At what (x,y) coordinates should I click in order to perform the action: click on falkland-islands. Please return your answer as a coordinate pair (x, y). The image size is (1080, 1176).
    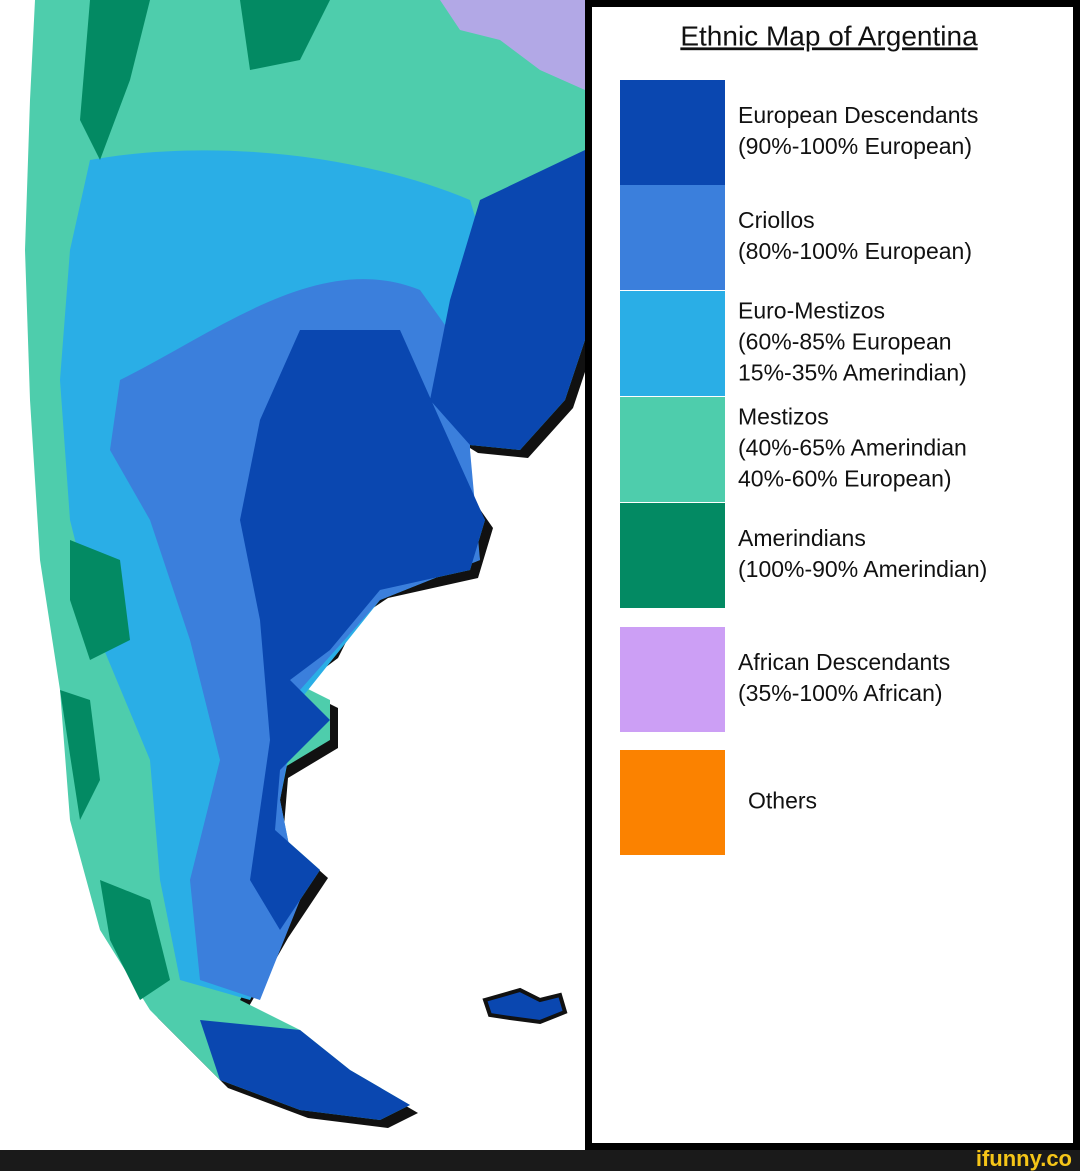
    Looking at the image, I should click on (525, 1006).